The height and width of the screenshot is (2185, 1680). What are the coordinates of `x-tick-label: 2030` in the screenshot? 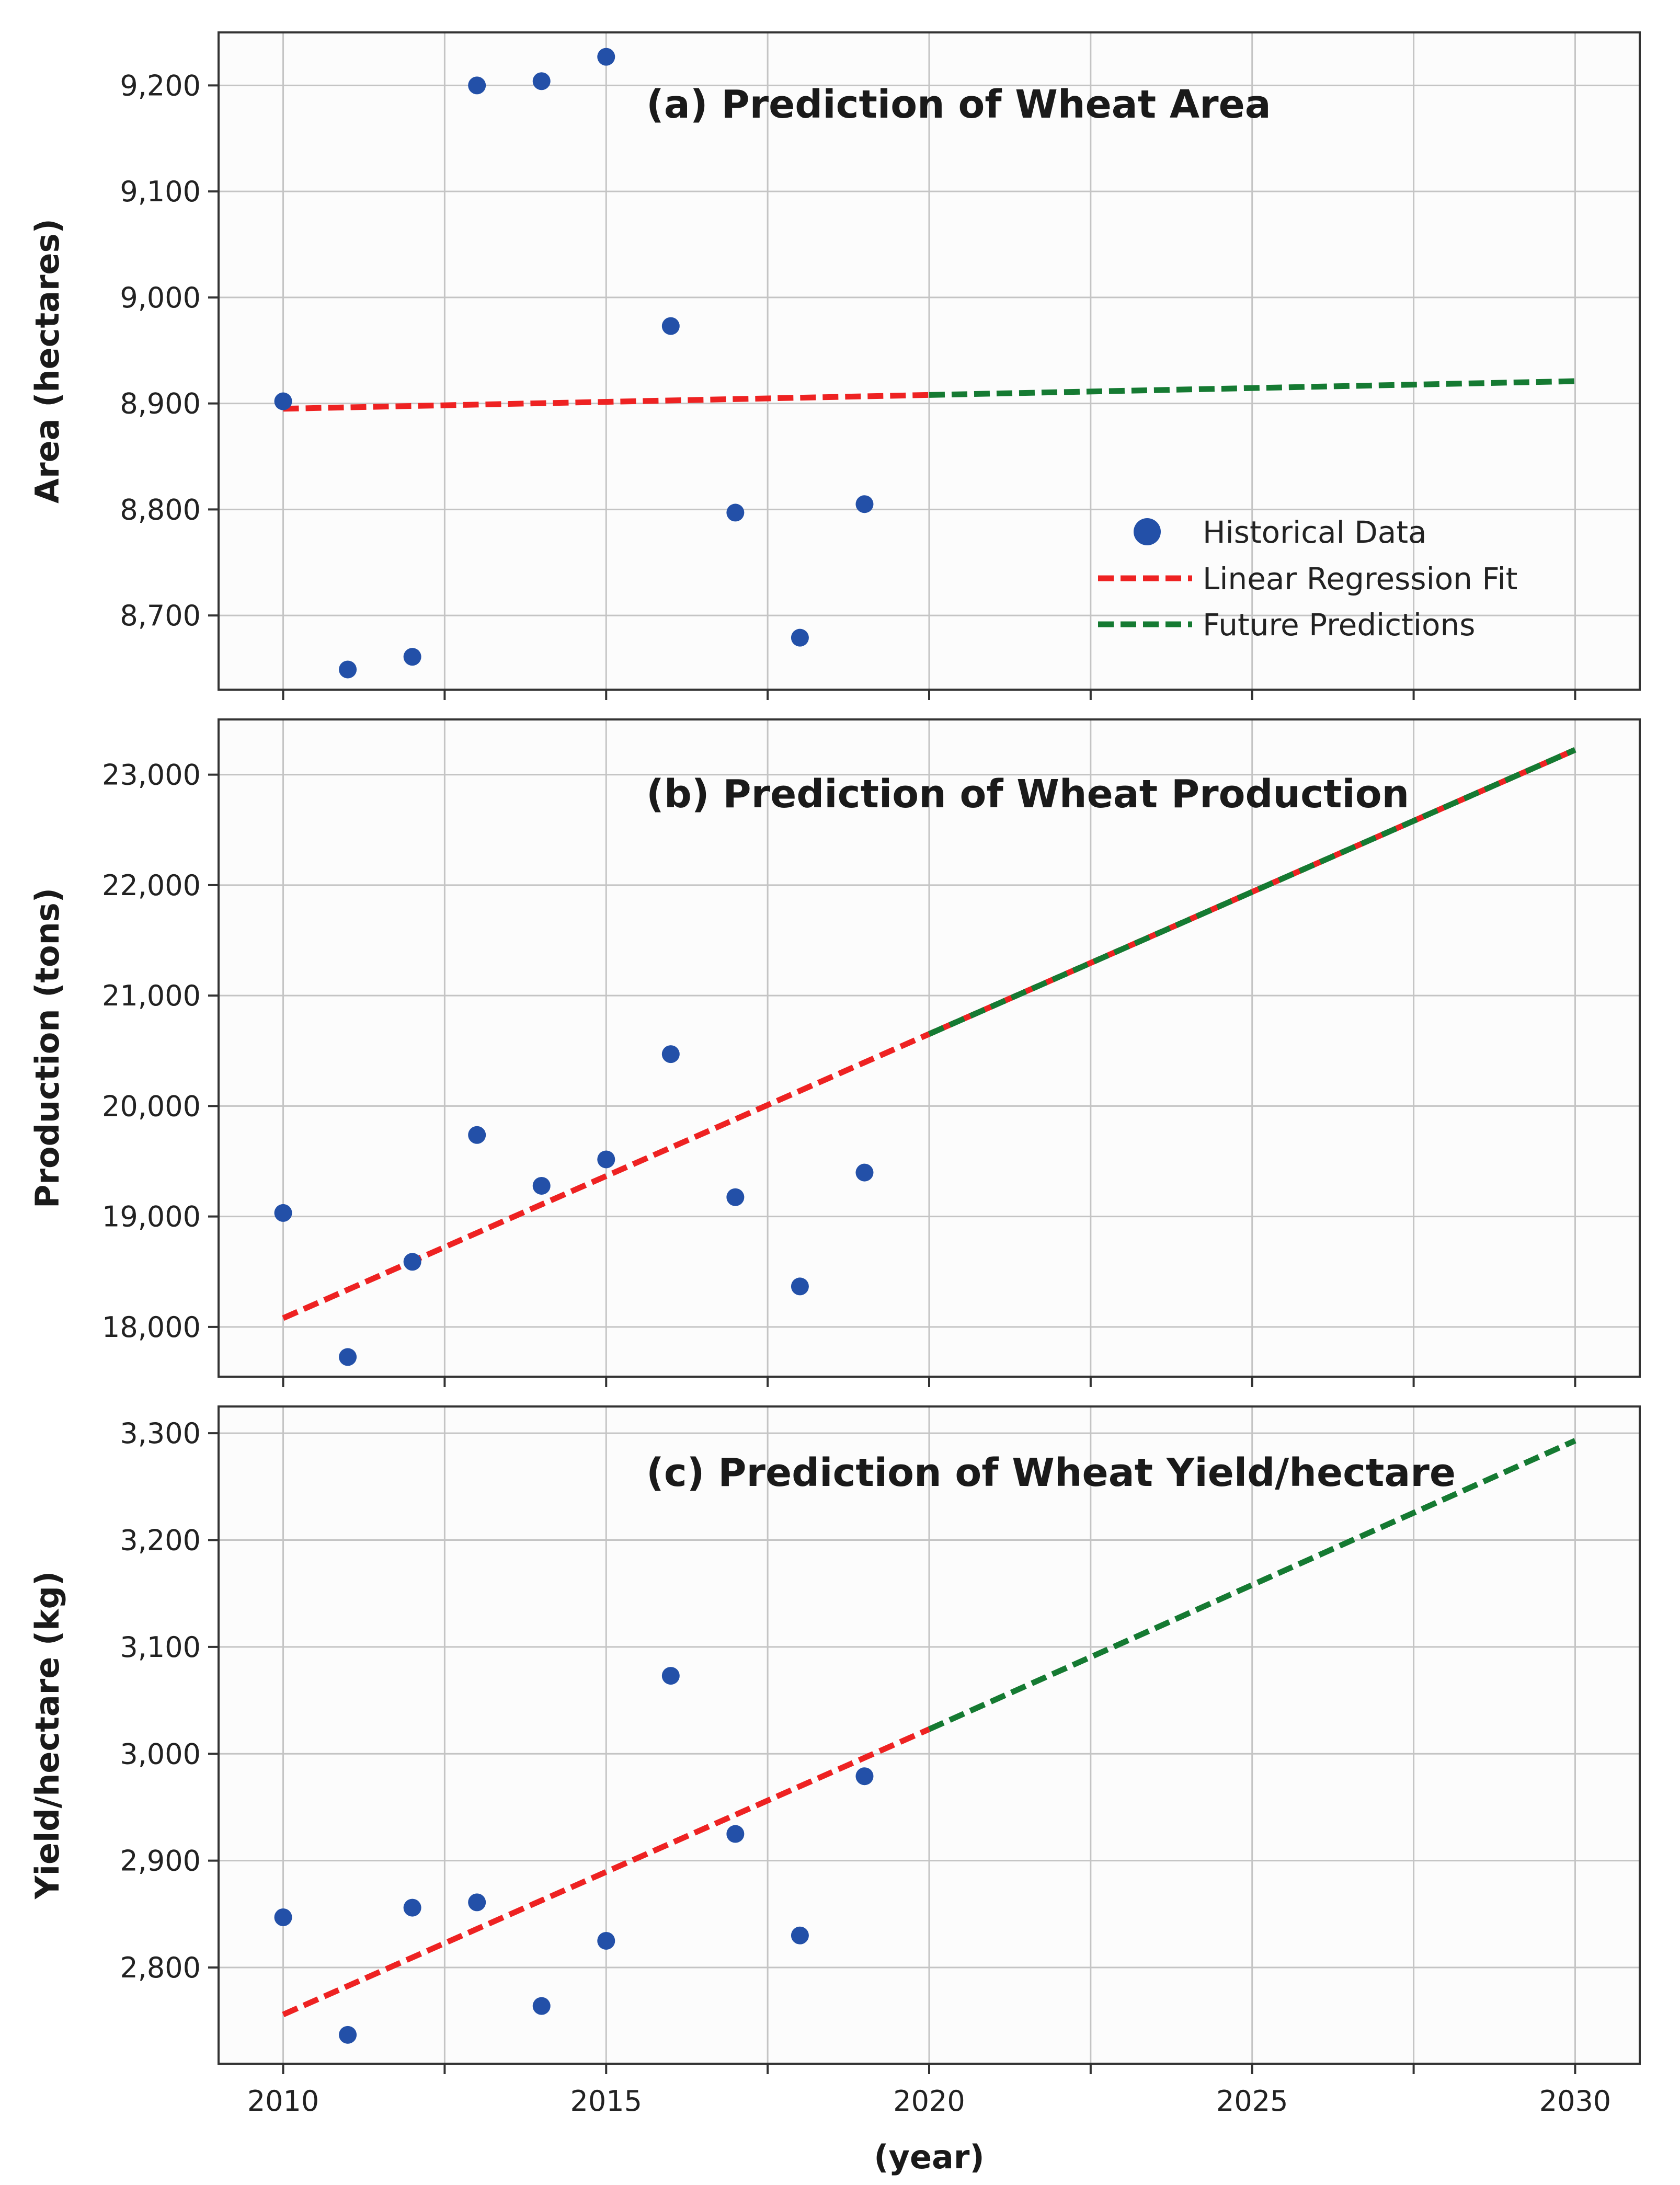 It's located at (1575, 2101).